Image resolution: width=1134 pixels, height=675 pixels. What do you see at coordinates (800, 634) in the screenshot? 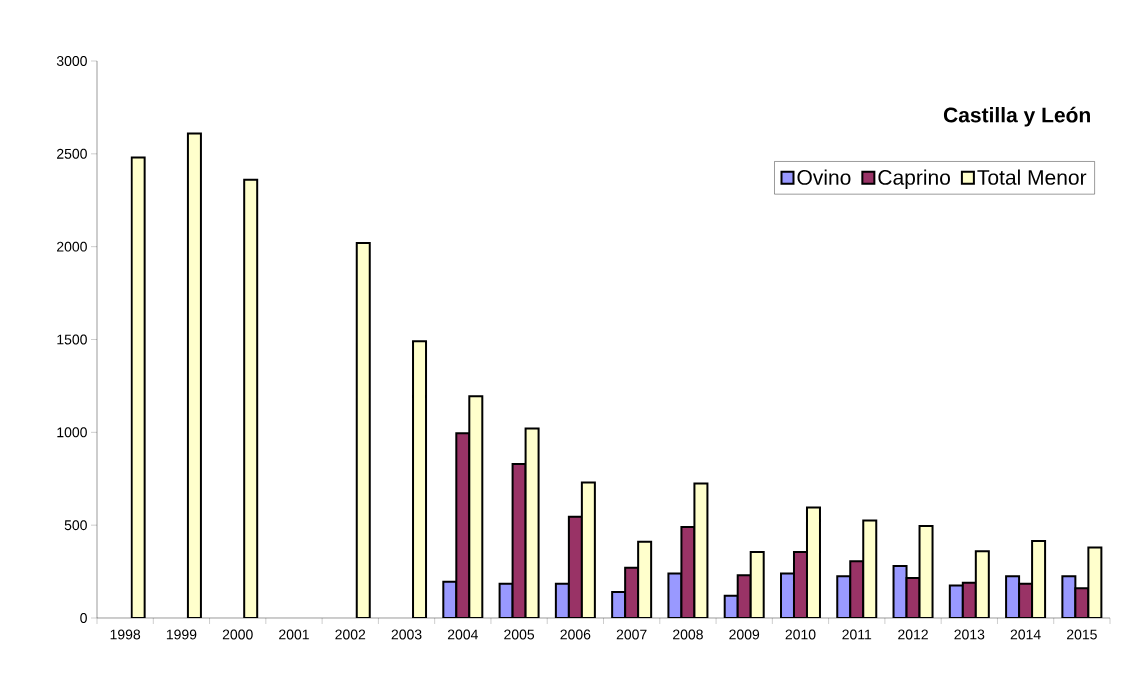
I see `x-tick-label: 2010` at bounding box center [800, 634].